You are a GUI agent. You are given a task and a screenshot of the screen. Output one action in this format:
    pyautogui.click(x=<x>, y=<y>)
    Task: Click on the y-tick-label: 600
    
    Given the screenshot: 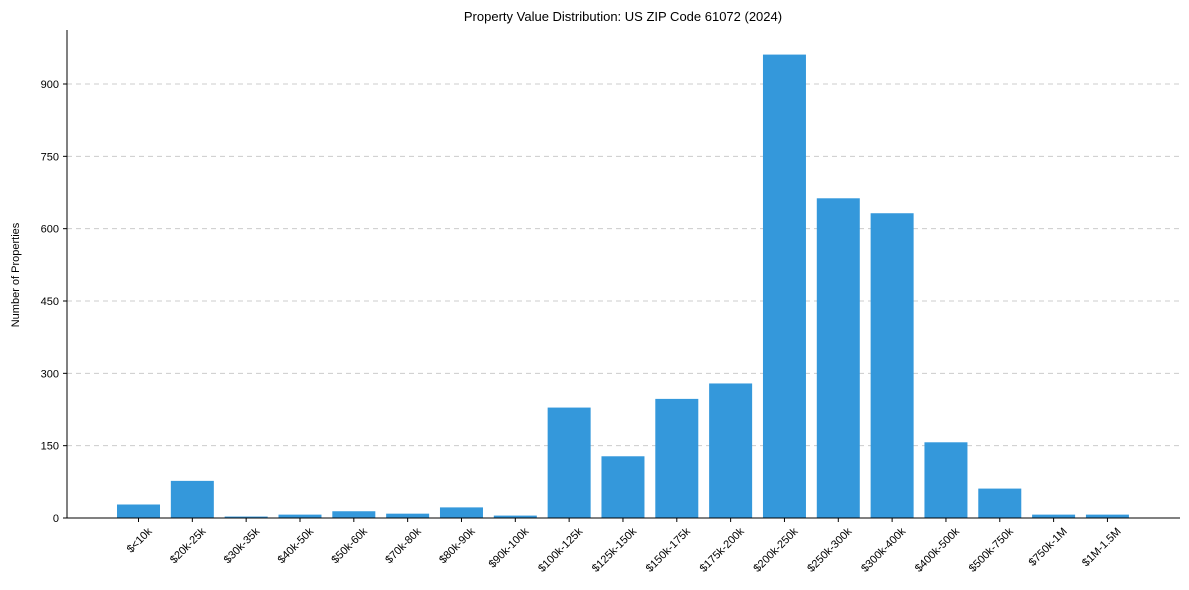 What is the action you would take?
    pyautogui.click(x=50, y=230)
    